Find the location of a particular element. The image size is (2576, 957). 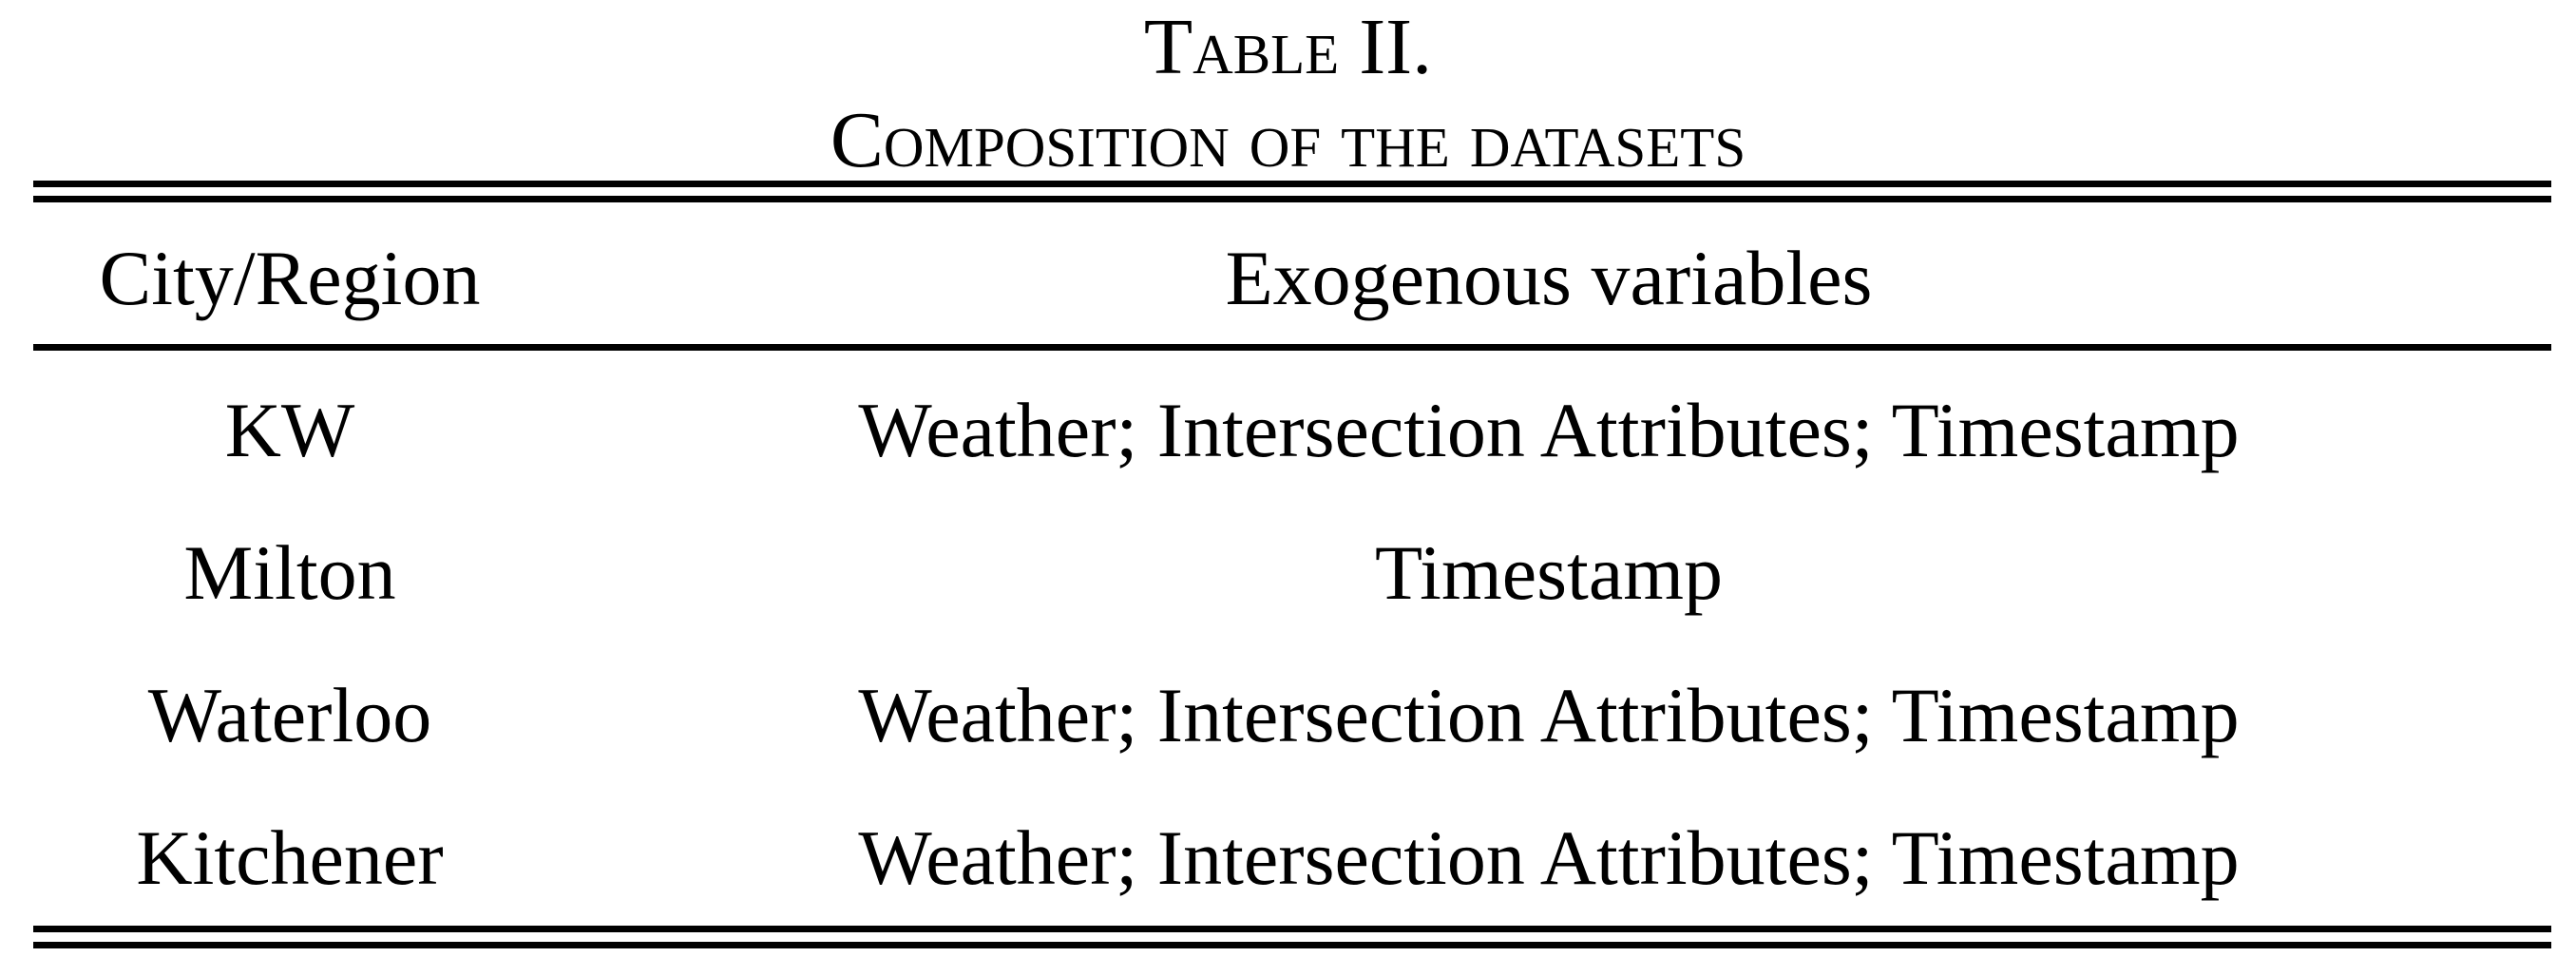

bottom-rule-lower is located at coordinates (1292, 945).